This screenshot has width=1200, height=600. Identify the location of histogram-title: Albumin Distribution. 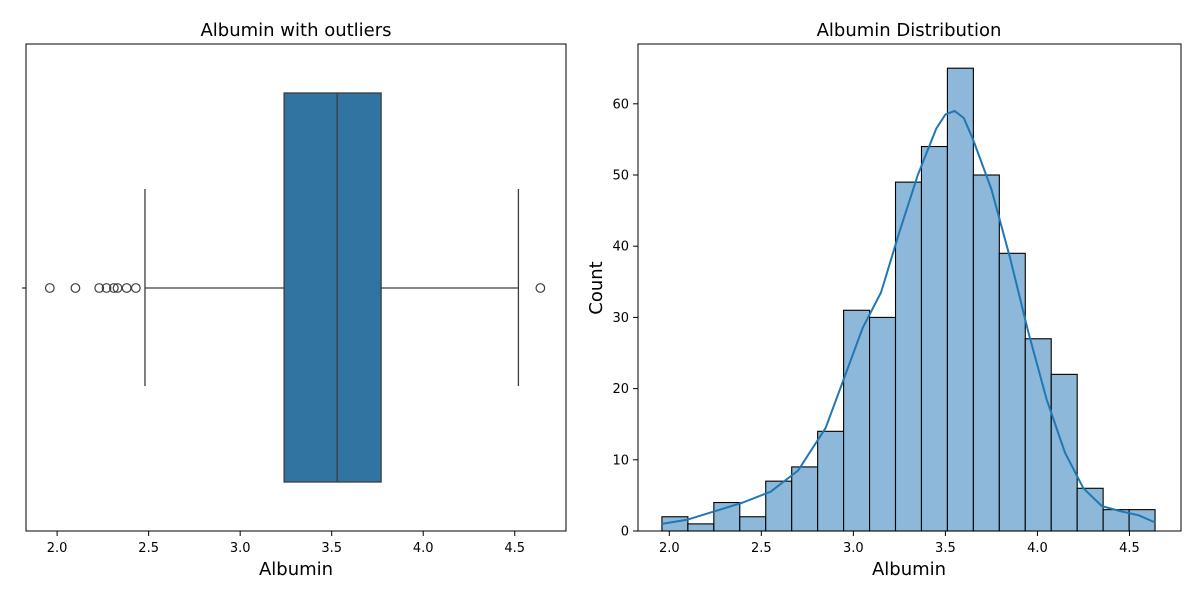
(909, 30).